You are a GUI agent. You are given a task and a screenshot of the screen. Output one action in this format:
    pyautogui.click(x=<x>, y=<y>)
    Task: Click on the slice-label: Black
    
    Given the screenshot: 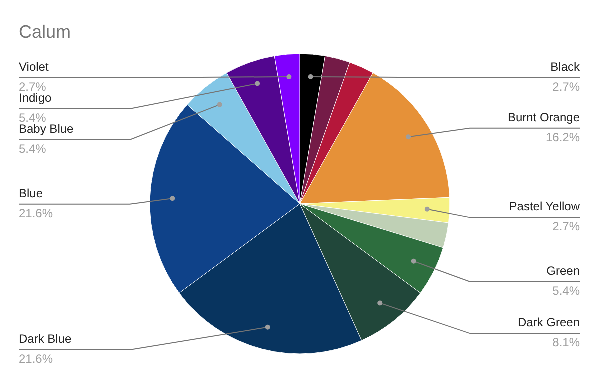 What is the action you would take?
    pyautogui.click(x=565, y=67)
    